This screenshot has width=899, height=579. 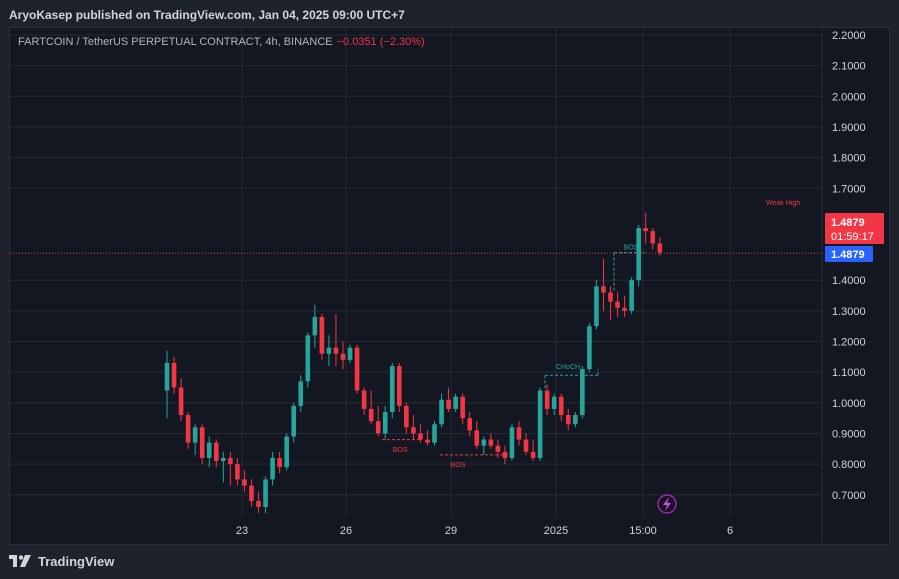 What do you see at coordinates (849, 67) in the screenshot?
I see `y-tick-label: 2.1000` at bounding box center [849, 67].